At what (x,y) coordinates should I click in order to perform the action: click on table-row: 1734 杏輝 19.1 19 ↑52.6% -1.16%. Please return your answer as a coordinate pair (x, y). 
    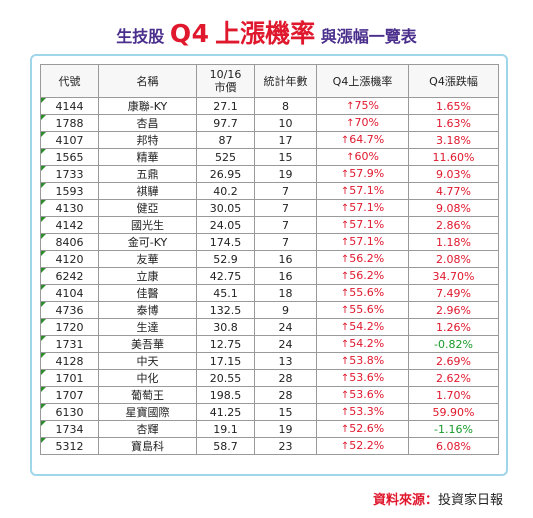
    Looking at the image, I should click on (269, 429).